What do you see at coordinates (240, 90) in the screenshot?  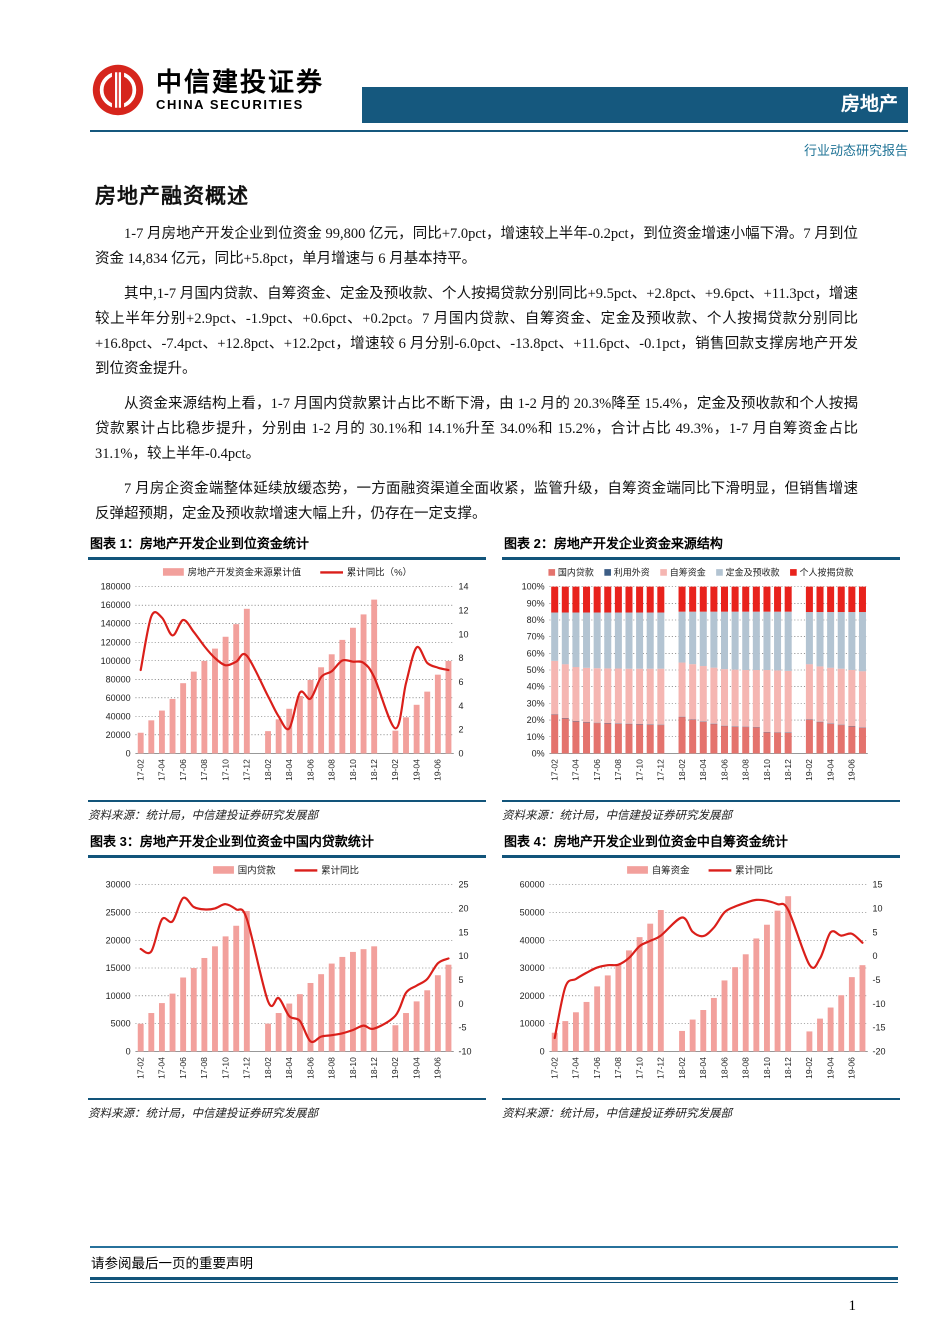 I see `brand-names: 中信建投证券 CHINA SECURITIES` at bounding box center [240, 90].